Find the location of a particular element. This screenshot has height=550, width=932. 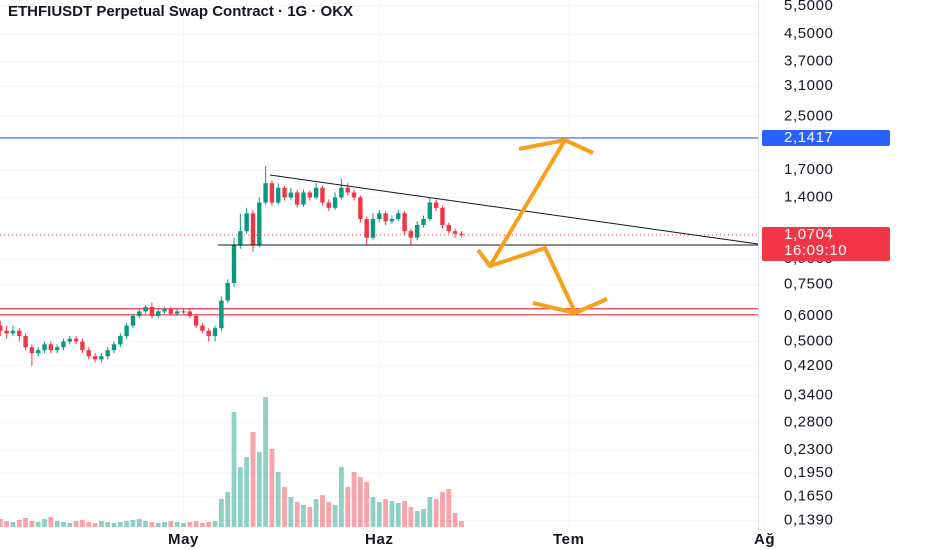

level-label-bg is located at coordinates (826, 137).